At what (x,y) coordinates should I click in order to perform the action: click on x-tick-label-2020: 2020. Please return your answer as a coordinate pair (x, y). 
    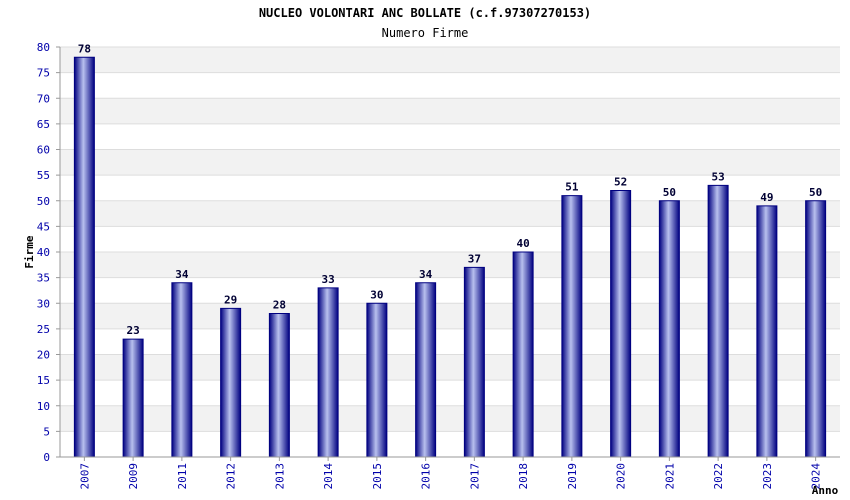
    Looking at the image, I should click on (621, 476).